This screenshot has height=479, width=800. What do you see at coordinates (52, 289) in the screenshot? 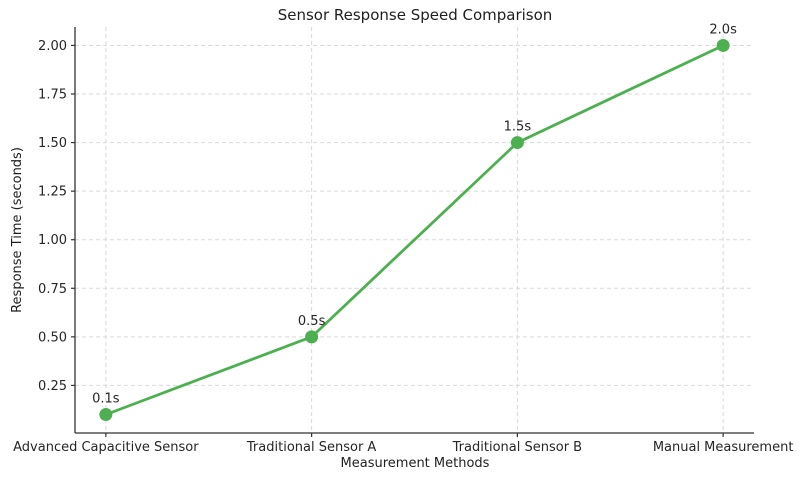
I see `y-tick-label: 0.75` at bounding box center [52, 289].